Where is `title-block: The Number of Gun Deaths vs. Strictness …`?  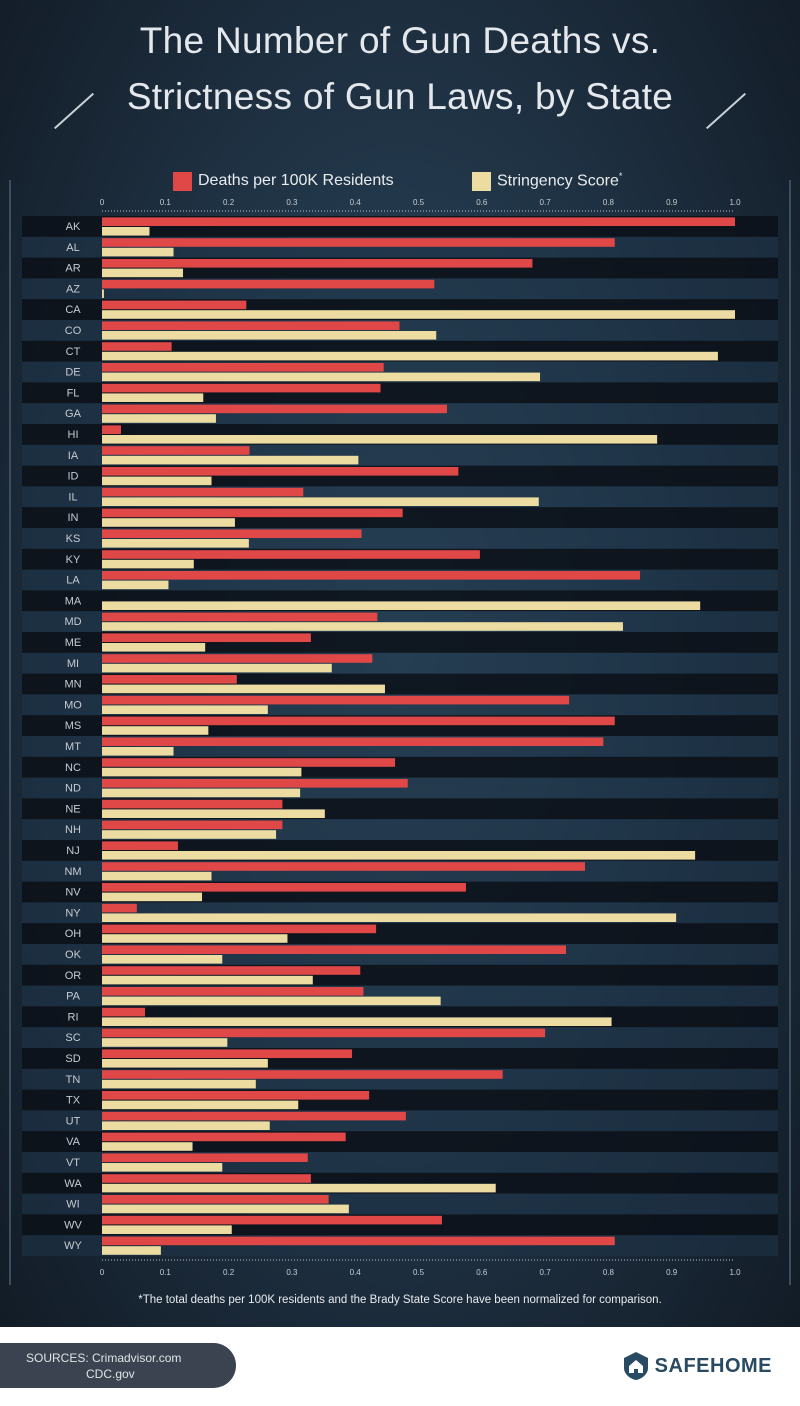 title-block: The Number of Gun Deaths vs. Strictness … is located at coordinates (400, 74).